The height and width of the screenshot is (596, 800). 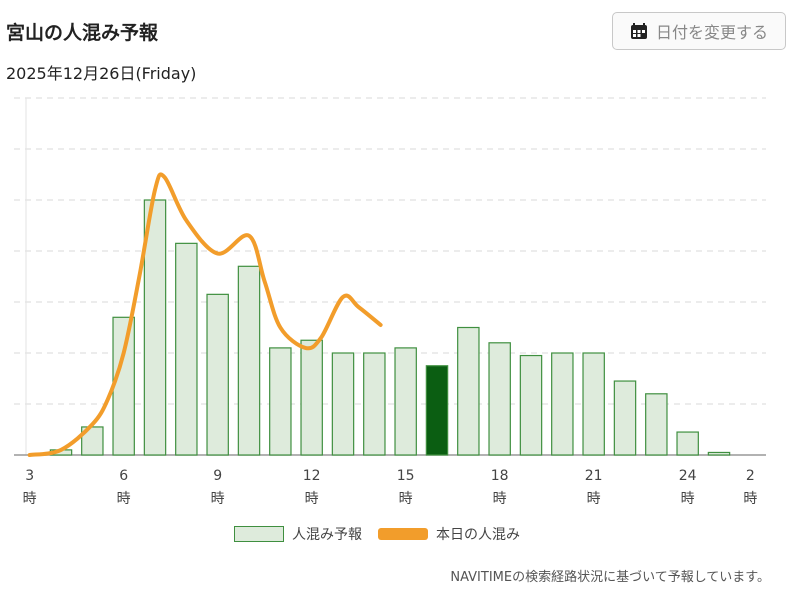 What do you see at coordinates (639, 31) in the screenshot?
I see `calendar-icon` at bounding box center [639, 31].